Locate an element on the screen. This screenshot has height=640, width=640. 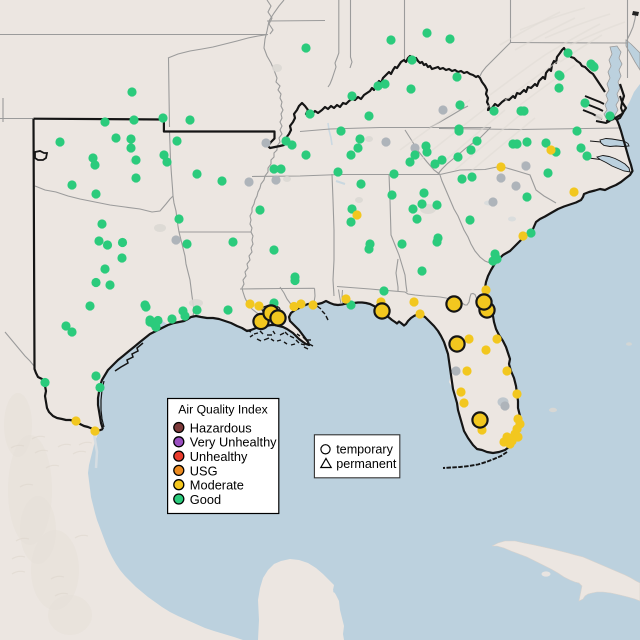
svg-text: Unhealthy is located at coordinates (219, 456).